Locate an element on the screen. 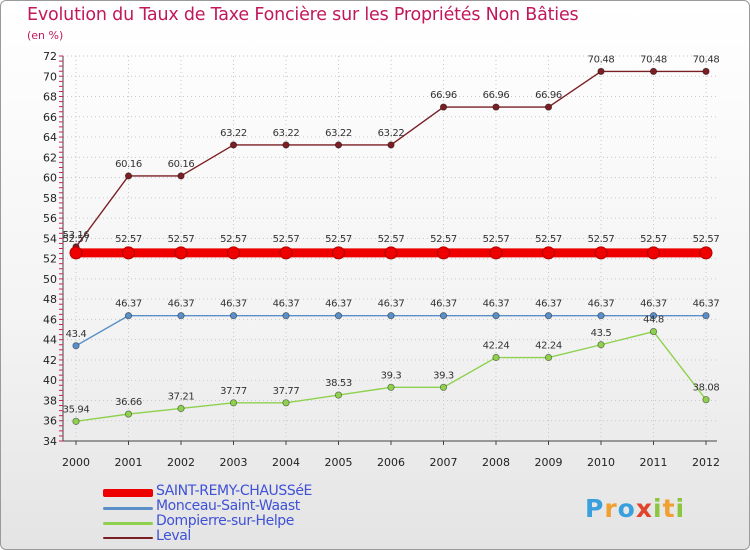  legend-label: Monceau-Saint-Waast is located at coordinates (228, 506).